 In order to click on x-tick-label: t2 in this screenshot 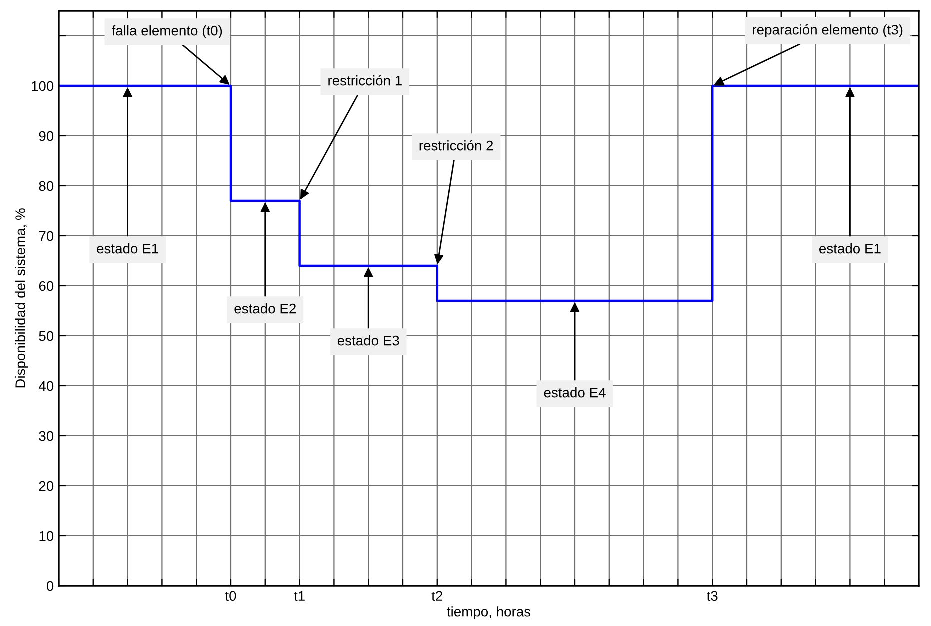, I will do `click(437, 596)`.